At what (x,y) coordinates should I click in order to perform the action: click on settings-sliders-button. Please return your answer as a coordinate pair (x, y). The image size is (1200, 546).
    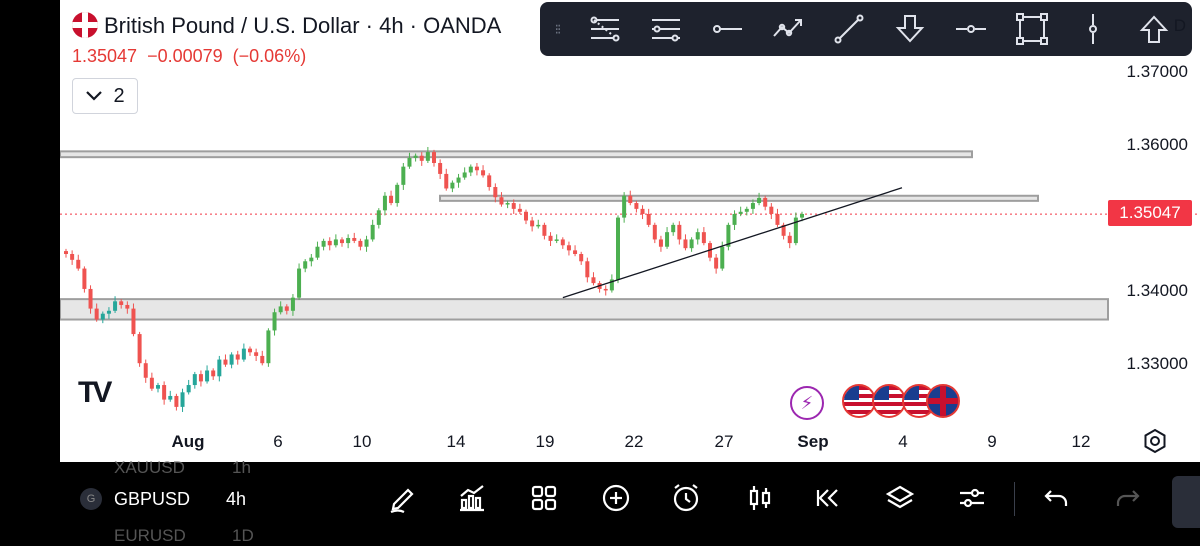
    Looking at the image, I should click on (972, 498).